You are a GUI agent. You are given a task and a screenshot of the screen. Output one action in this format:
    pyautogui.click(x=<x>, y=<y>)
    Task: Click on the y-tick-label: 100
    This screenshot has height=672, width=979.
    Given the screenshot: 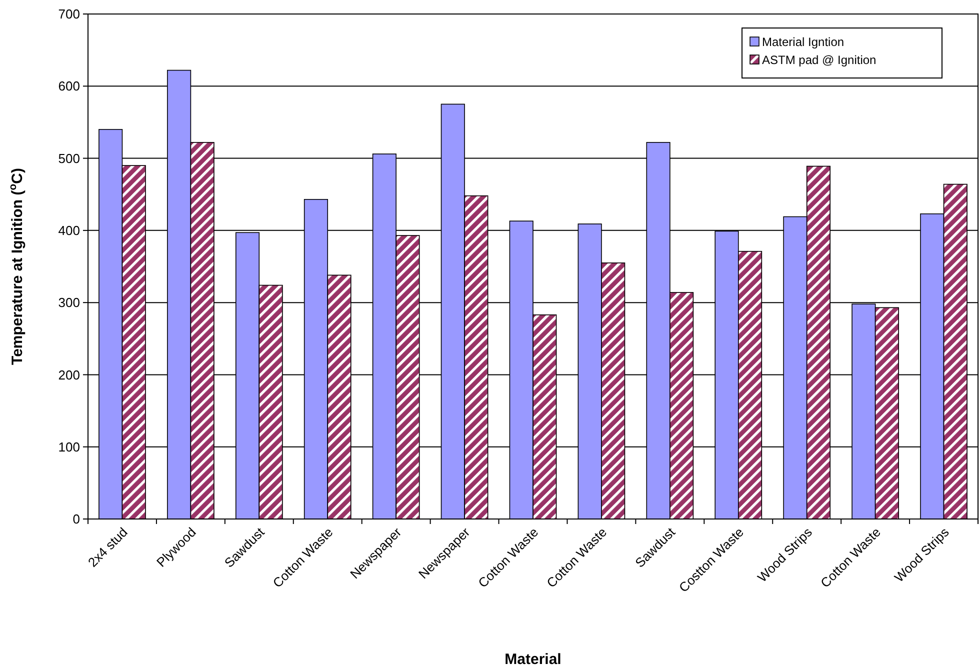 What is the action you would take?
    pyautogui.click(x=69, y=446)
    